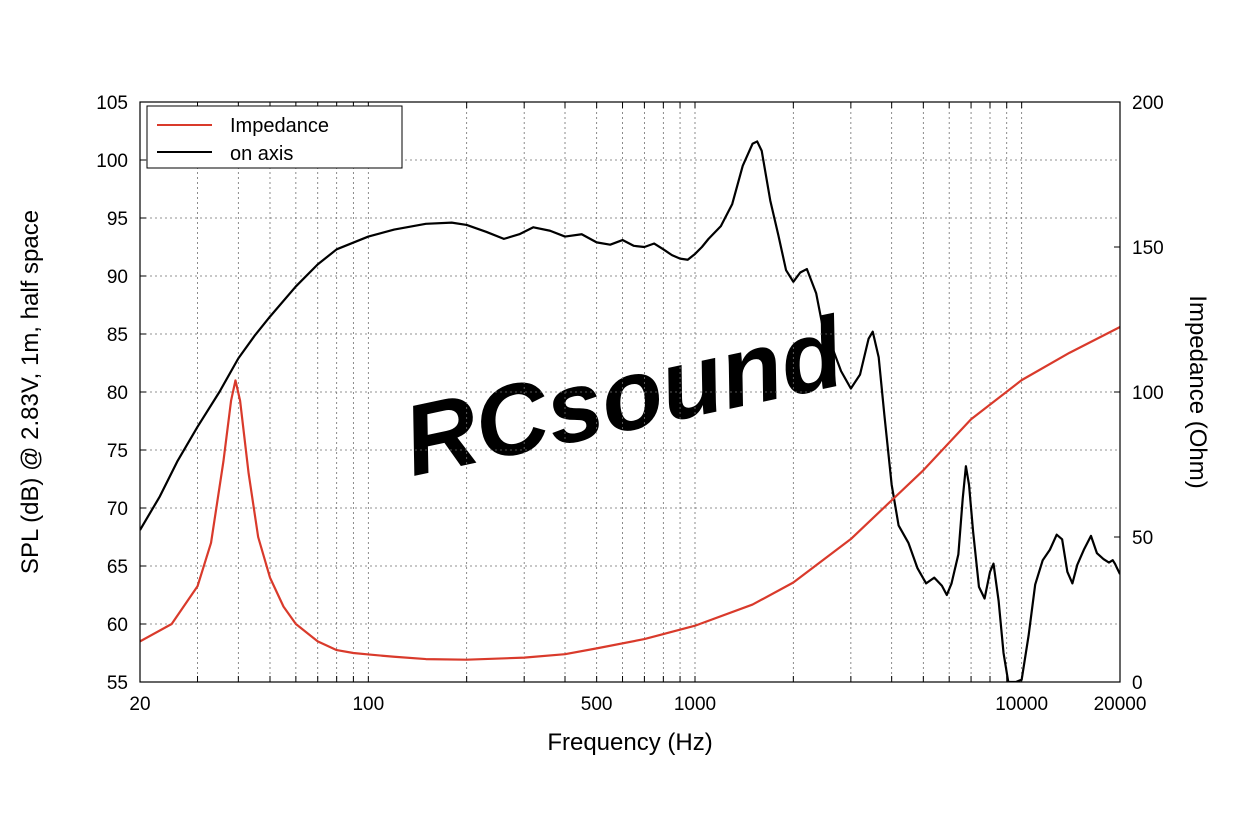  What do you see at coordinates (1148, 248) in the screenshot?
I see `y-right-tick-label: 150` at bounding box center [1148, 248].